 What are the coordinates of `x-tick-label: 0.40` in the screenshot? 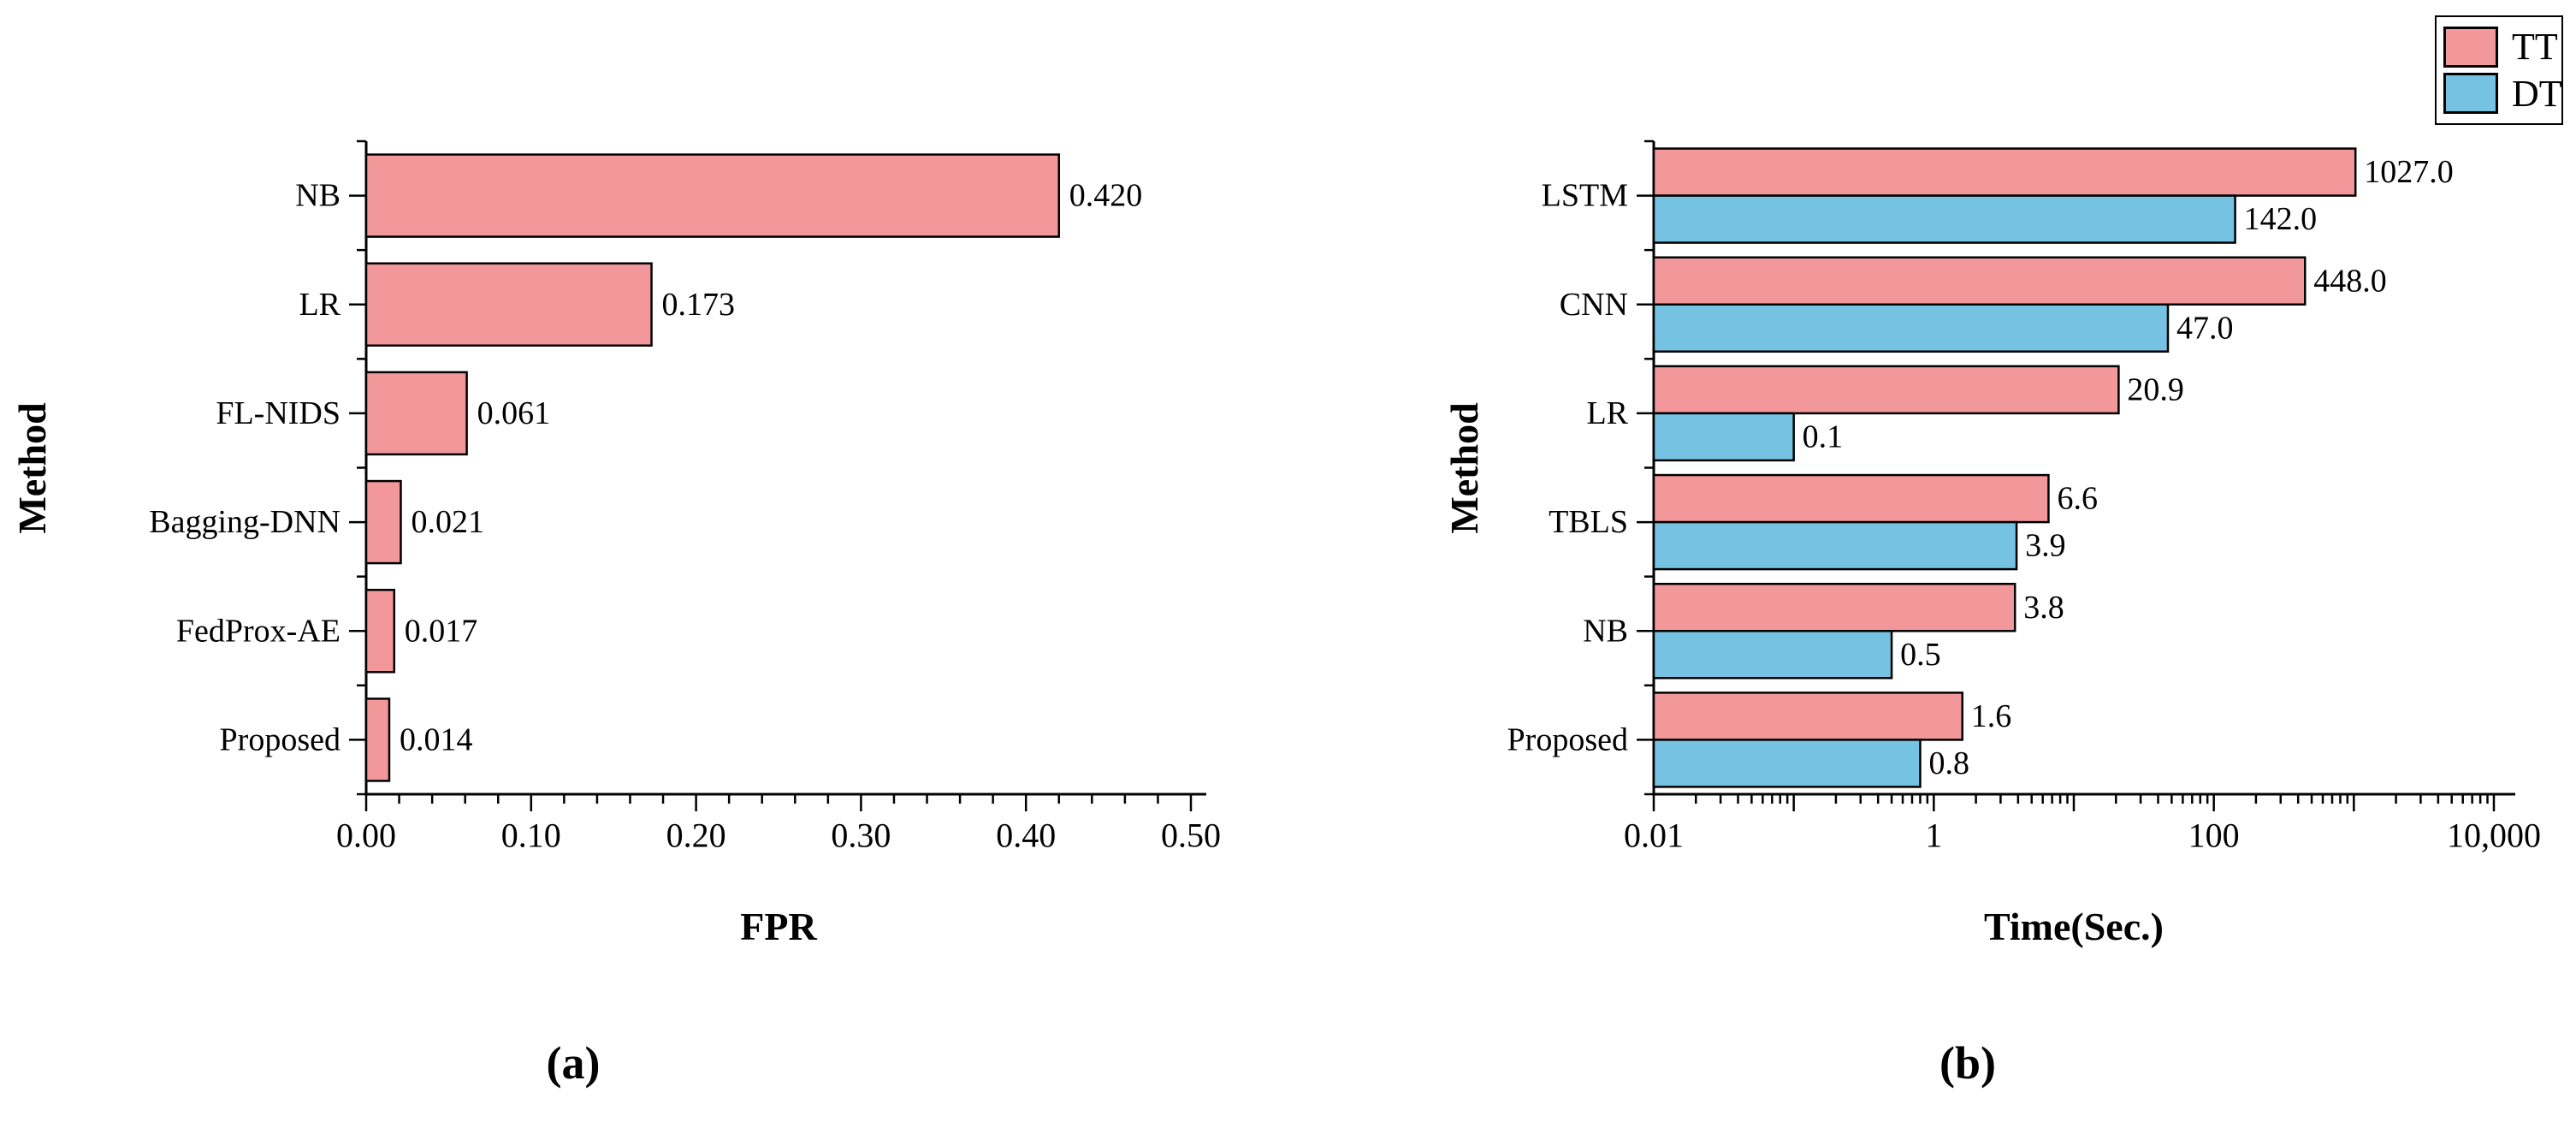 It's located at (1026, 835).